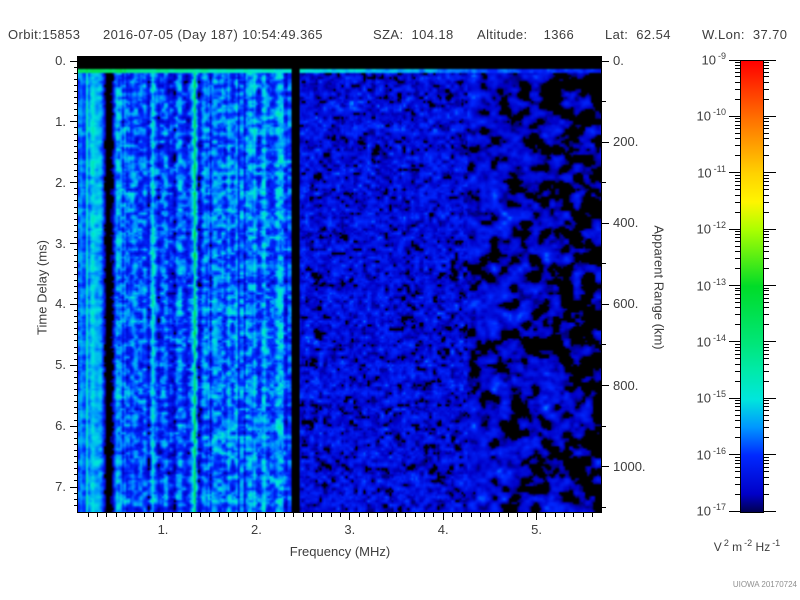 The height and width of the screenshot is (600, 800). What do you see at coordinates (443, 529) in the screenshot?
I see `x-axis-tick-label: 4.` at bounding box center [443, 529].